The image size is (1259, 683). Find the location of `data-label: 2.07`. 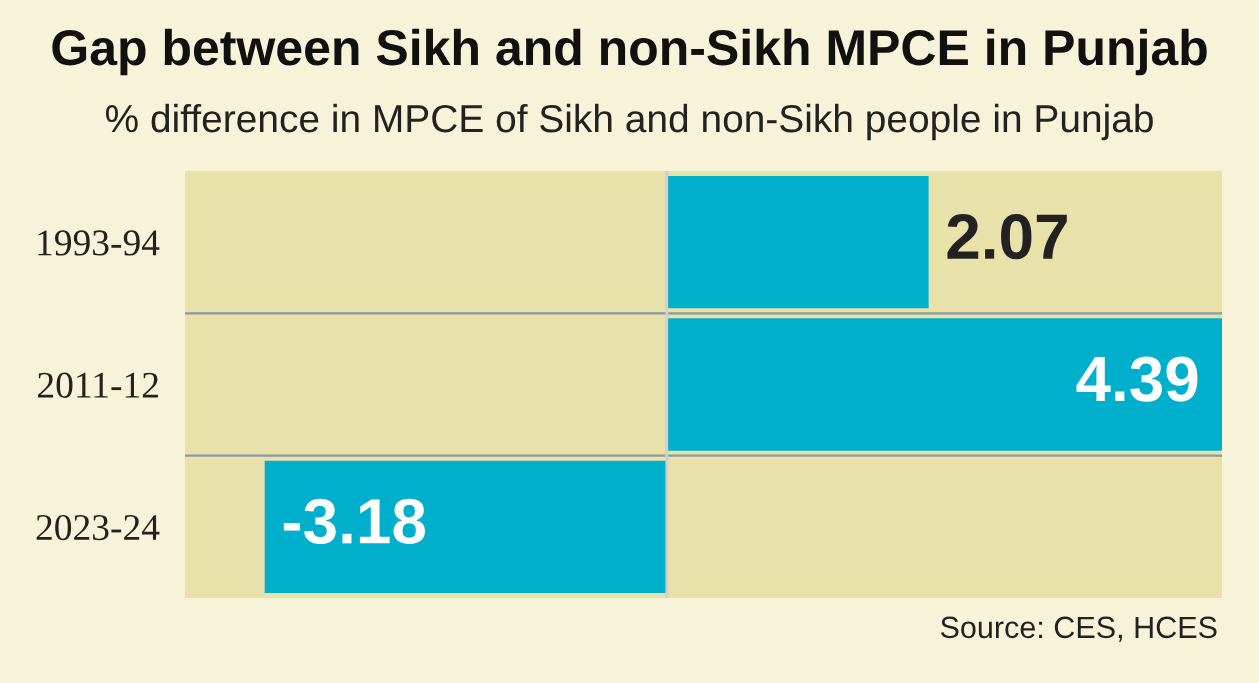

data-label: 2.07 is located at coordinates (1007, 237).